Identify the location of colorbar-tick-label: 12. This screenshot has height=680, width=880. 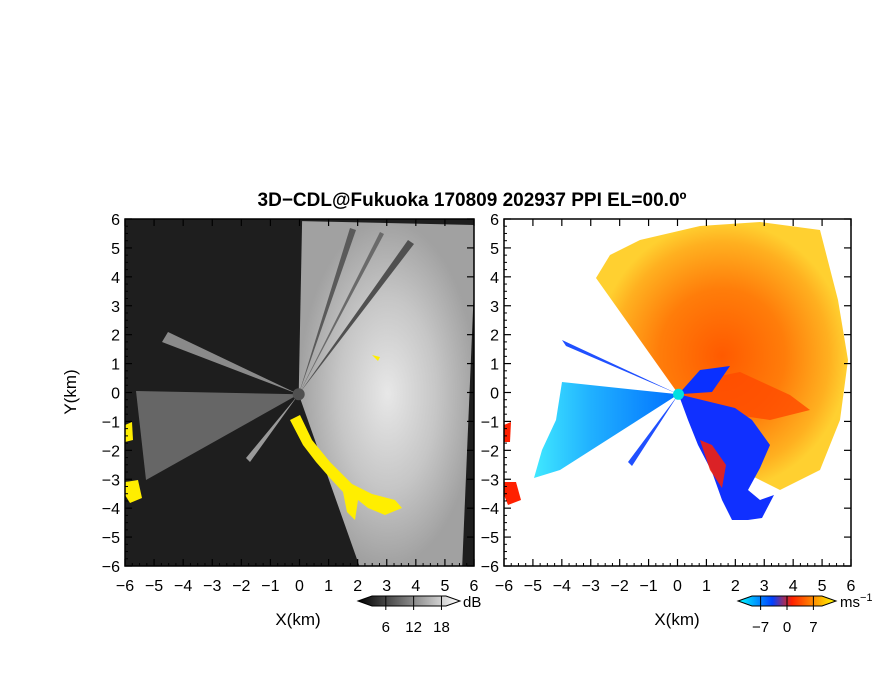
(413, 627).